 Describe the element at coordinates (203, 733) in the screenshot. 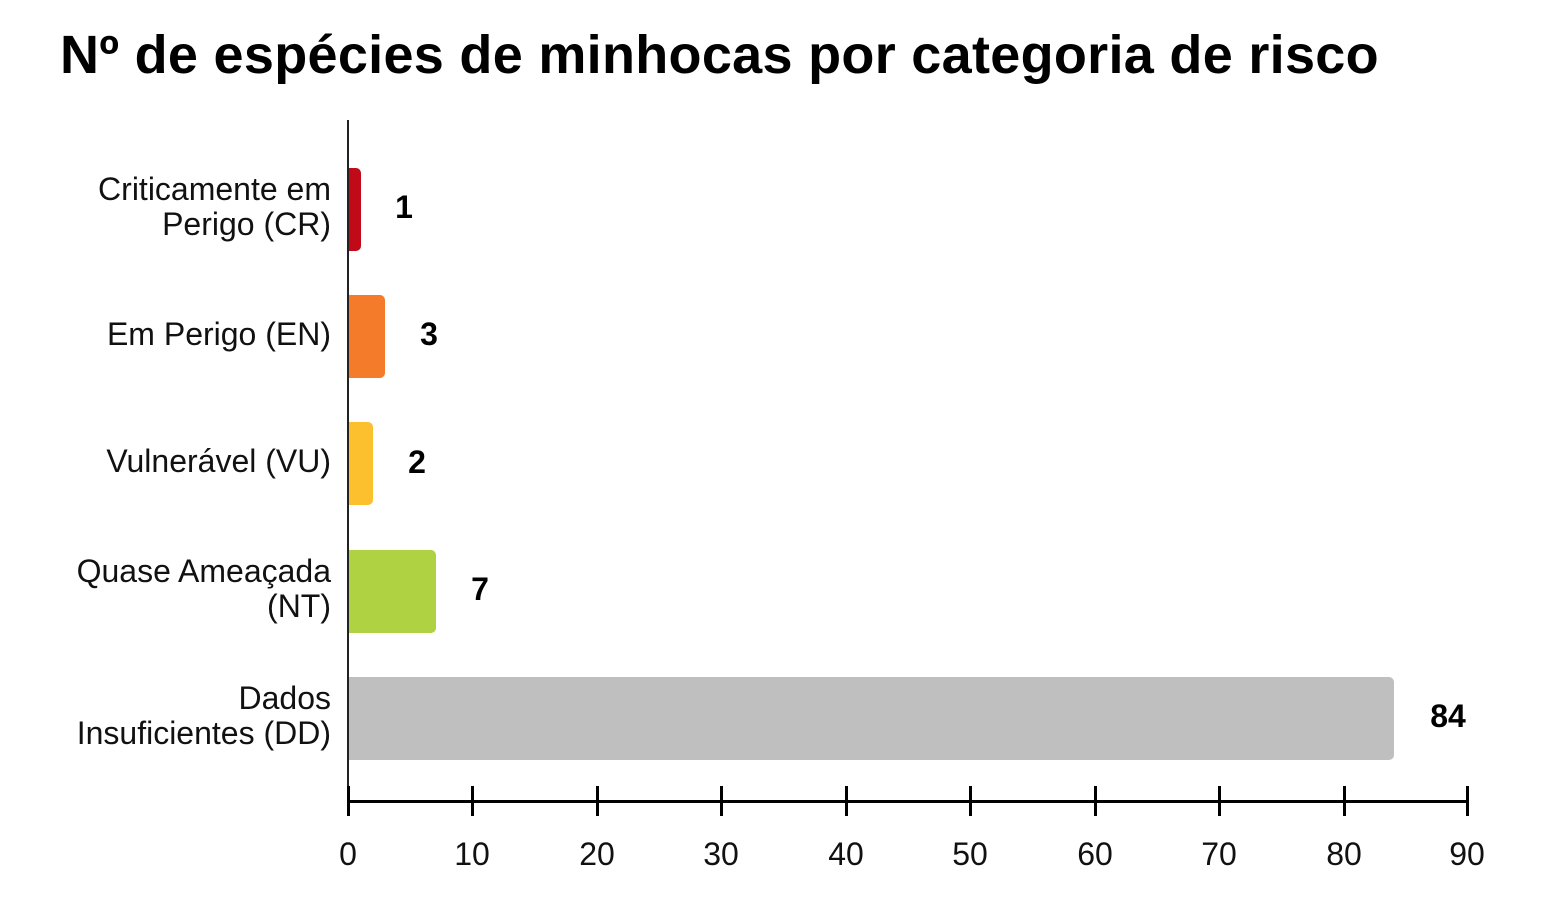

I see `category-label-line: Insuficientes (DD)` at that location.